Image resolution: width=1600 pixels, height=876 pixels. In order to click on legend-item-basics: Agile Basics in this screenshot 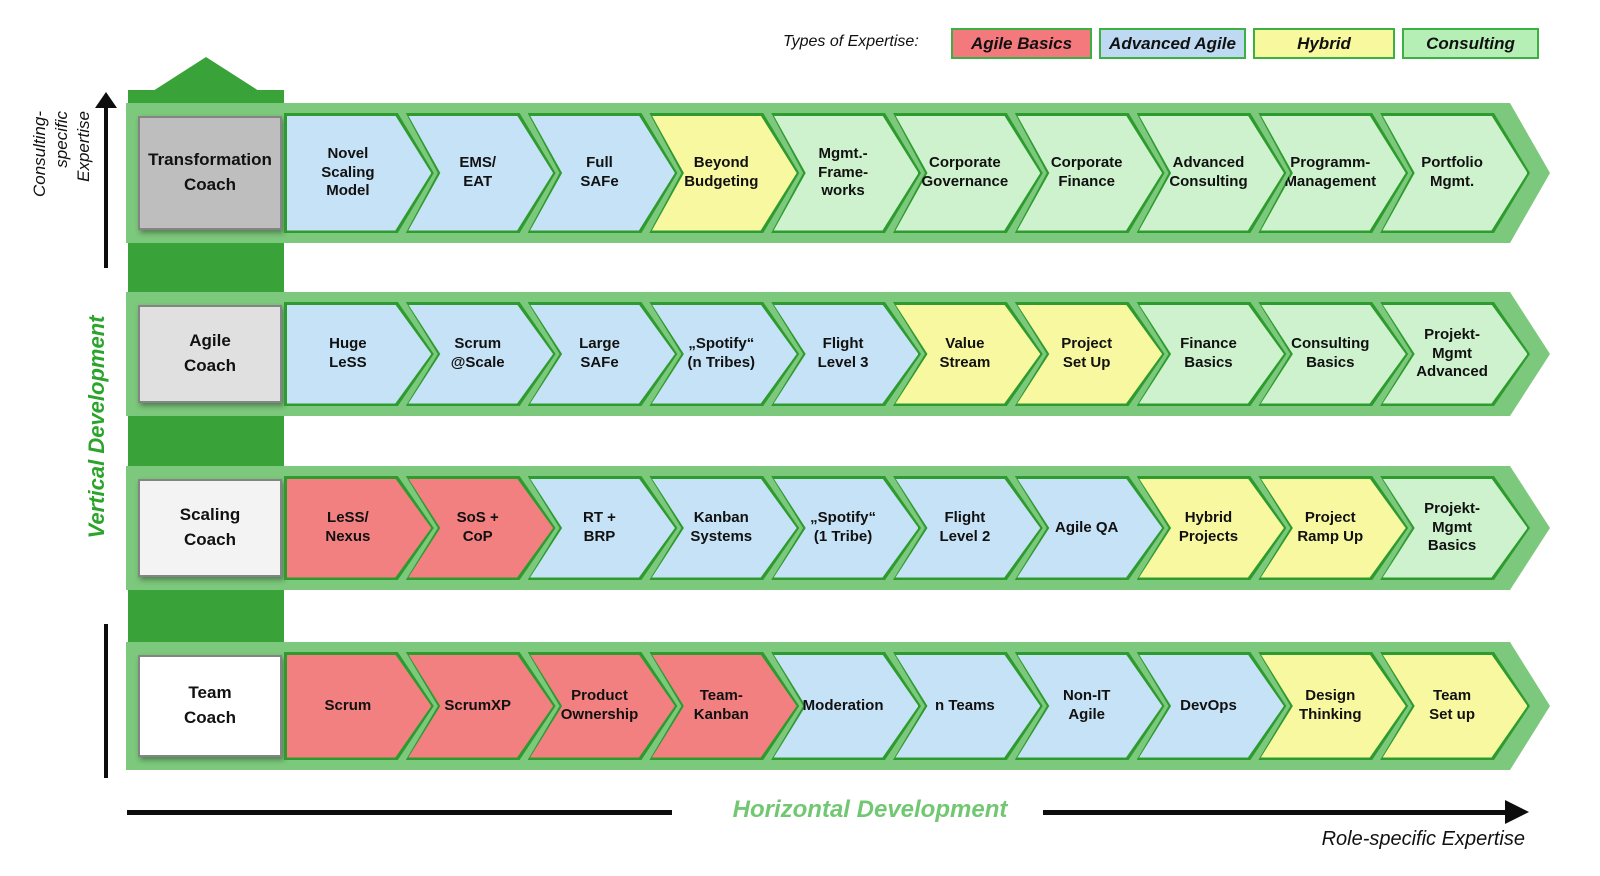, I will do `click(1021, 43)`.